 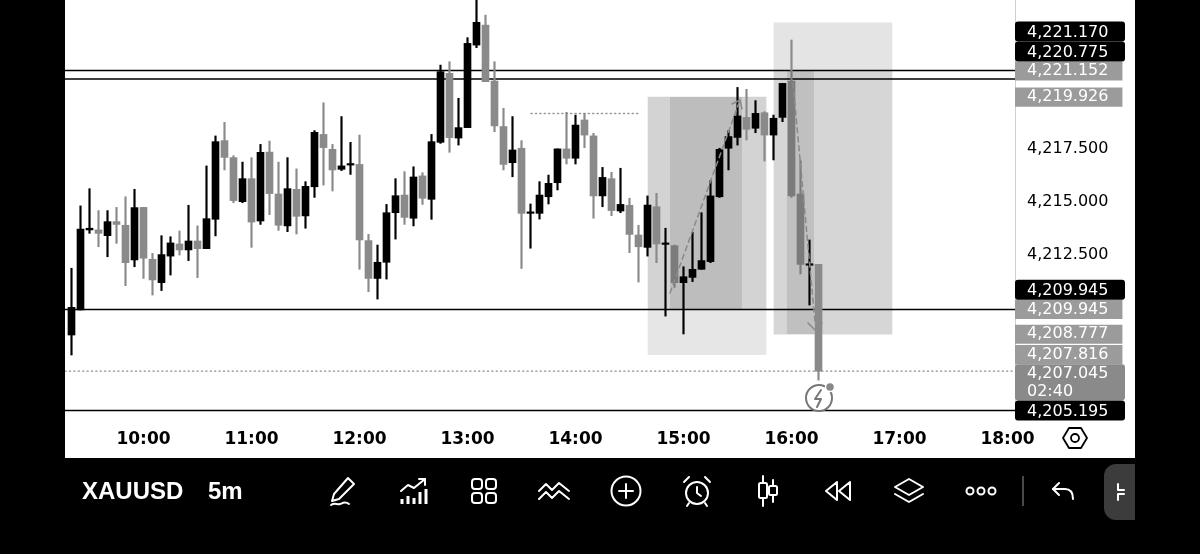 I want to click on y2-tick-label: 4,209.945, so click(x=1068, y=308).